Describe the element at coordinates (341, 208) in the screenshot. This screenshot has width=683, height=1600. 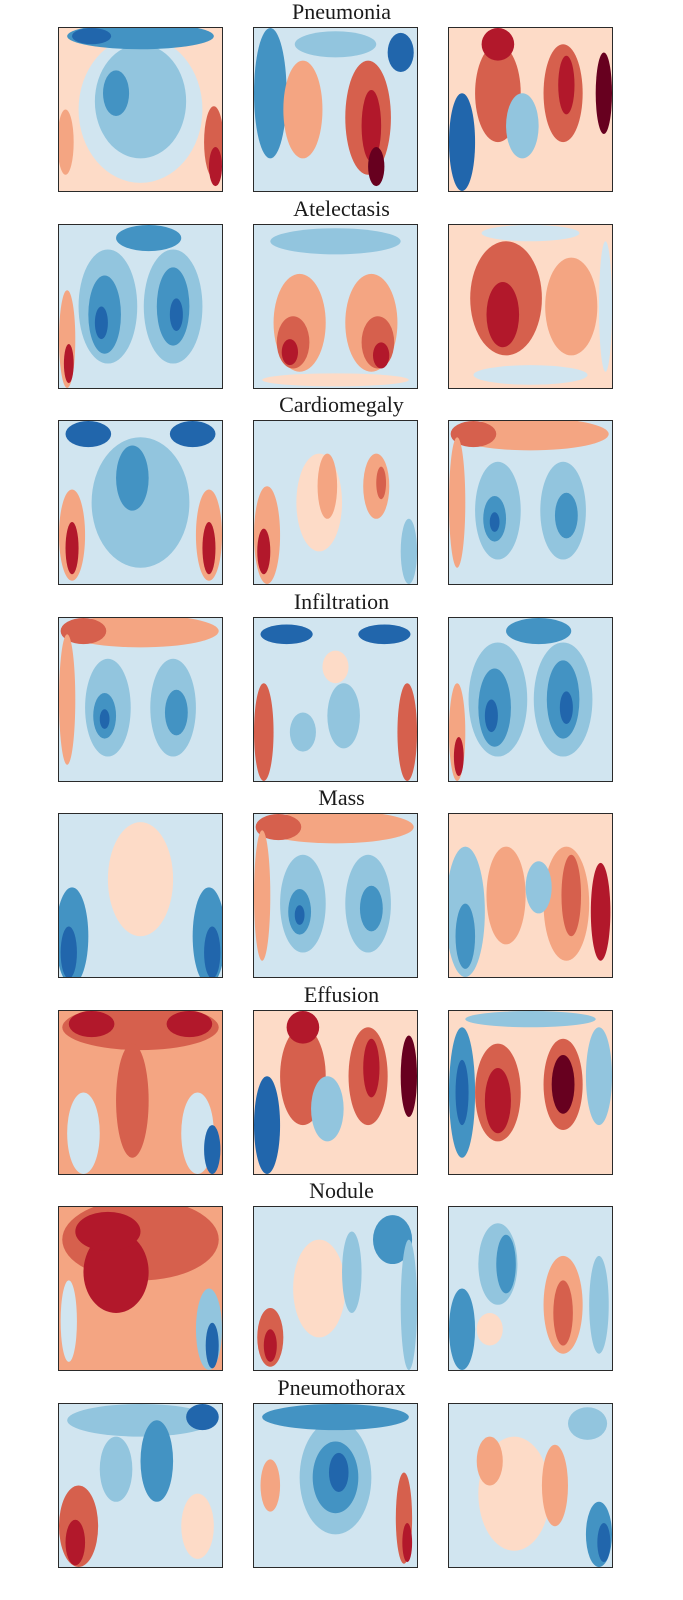
I see `row-title: Atelectasis` at that location.